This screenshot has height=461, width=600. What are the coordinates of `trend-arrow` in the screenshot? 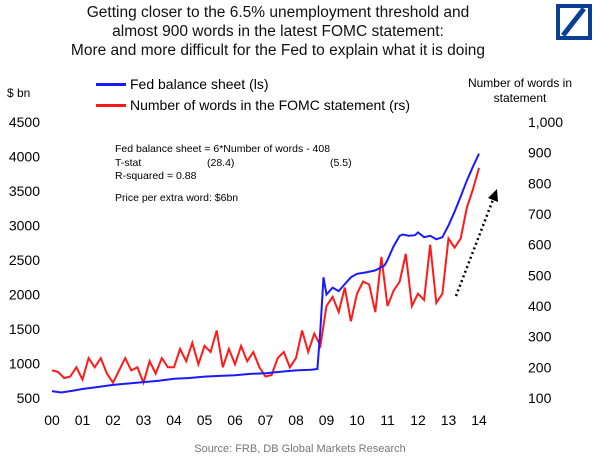 It's located at (475, 246).